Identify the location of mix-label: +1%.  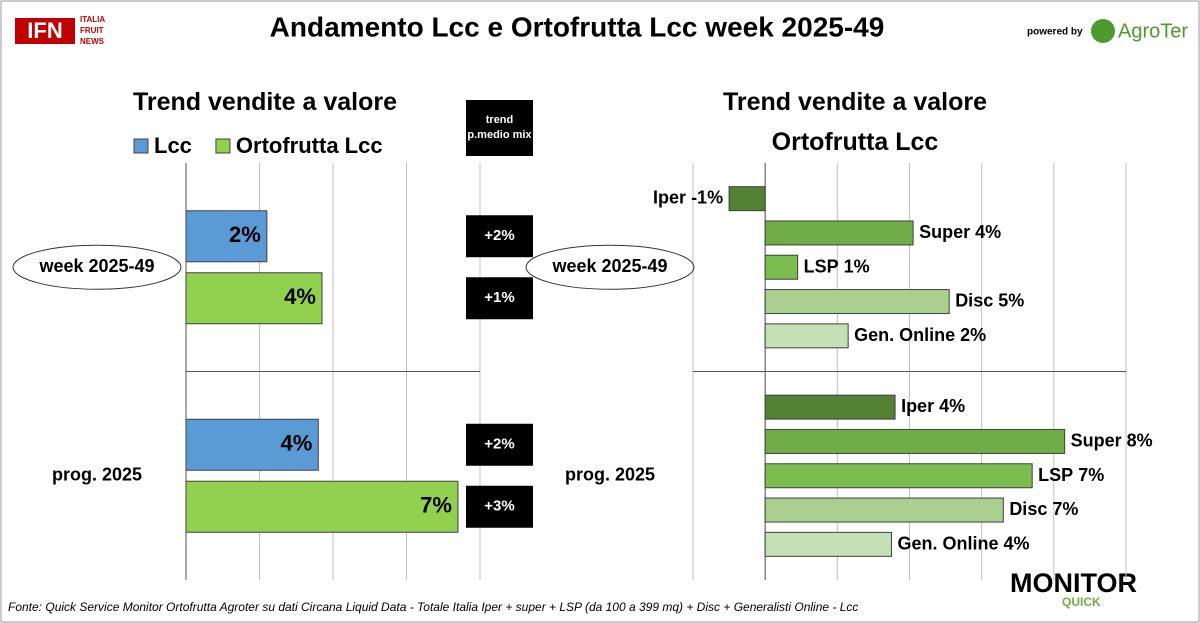
(499, 297).